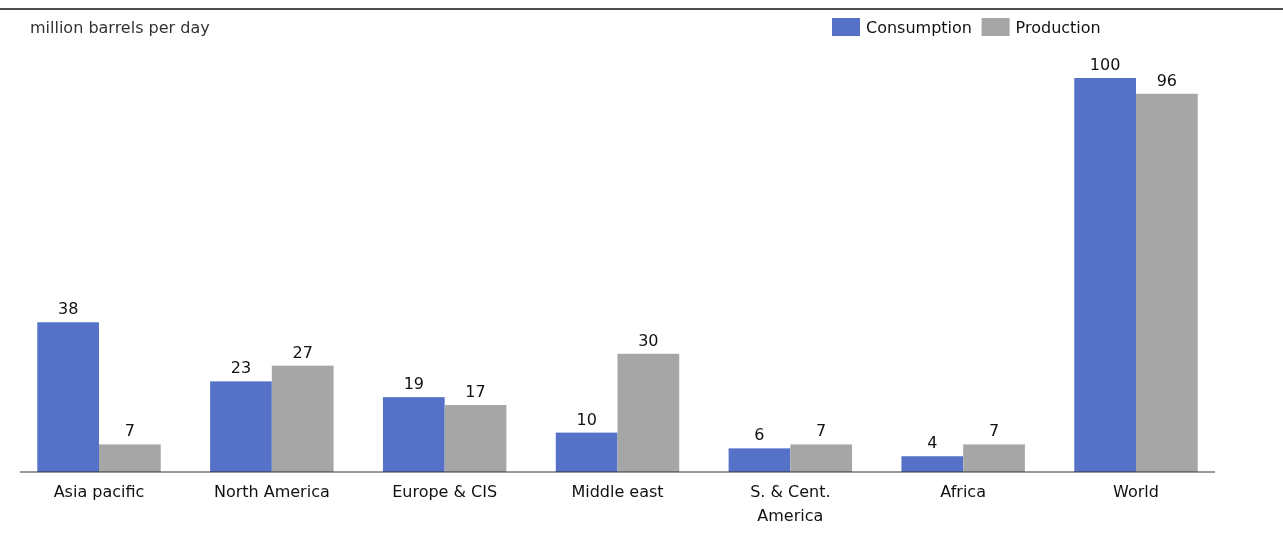 The height and width of the screenshot is (542, 1283). Describe the element at coordinates (99, 491) in the screenshot. I see `x-tick-label: Asia pacific` at that location.